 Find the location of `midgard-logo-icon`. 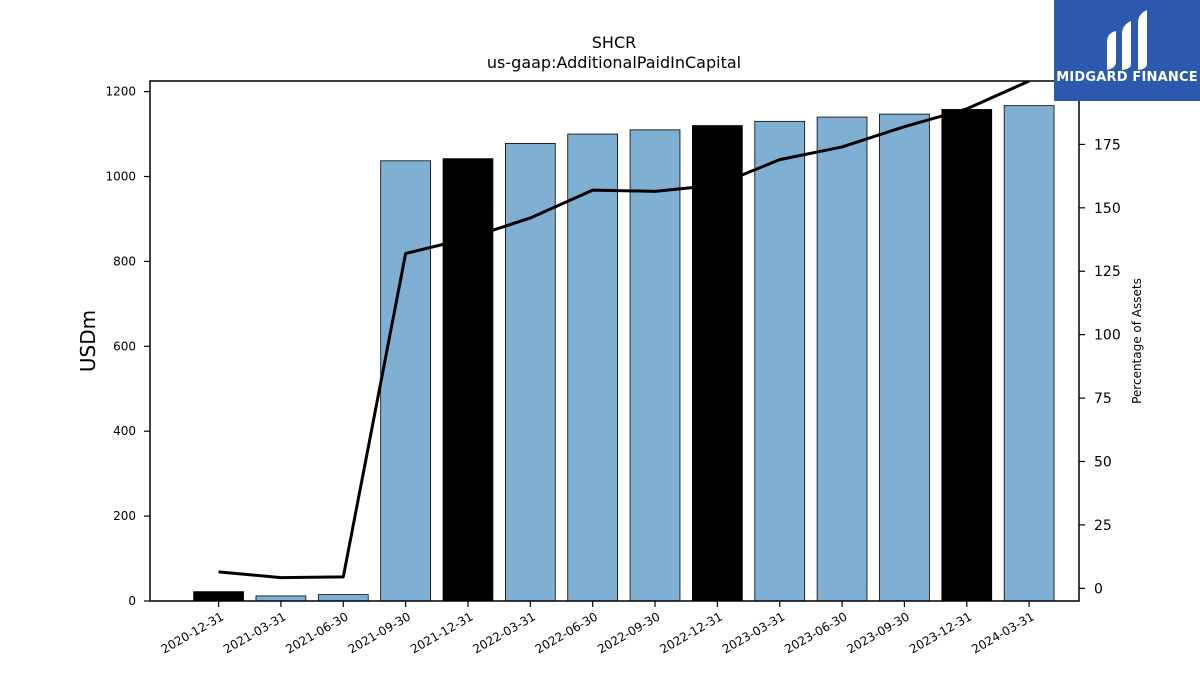

midgard-logo-icon is located at coordinates (1127, 40).